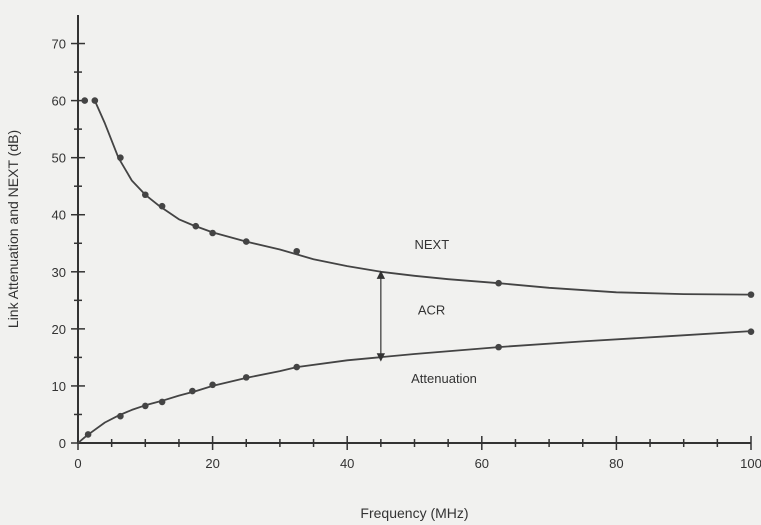 Image resolution: width=761 pixels, height=525 pixels. What do you see at coordinates (59, 386) in the screenshot?
I see `y-tick-label: 10` at bounding box center [59, 386].